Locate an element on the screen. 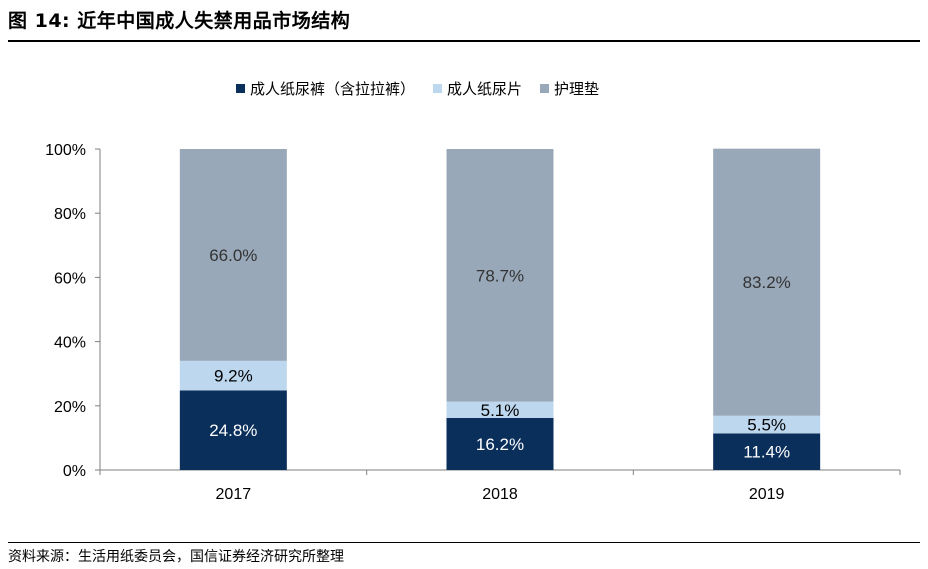 This screenshot has height=569, width=928. y-tick-label: 100% is located at coordinates (65, 150).